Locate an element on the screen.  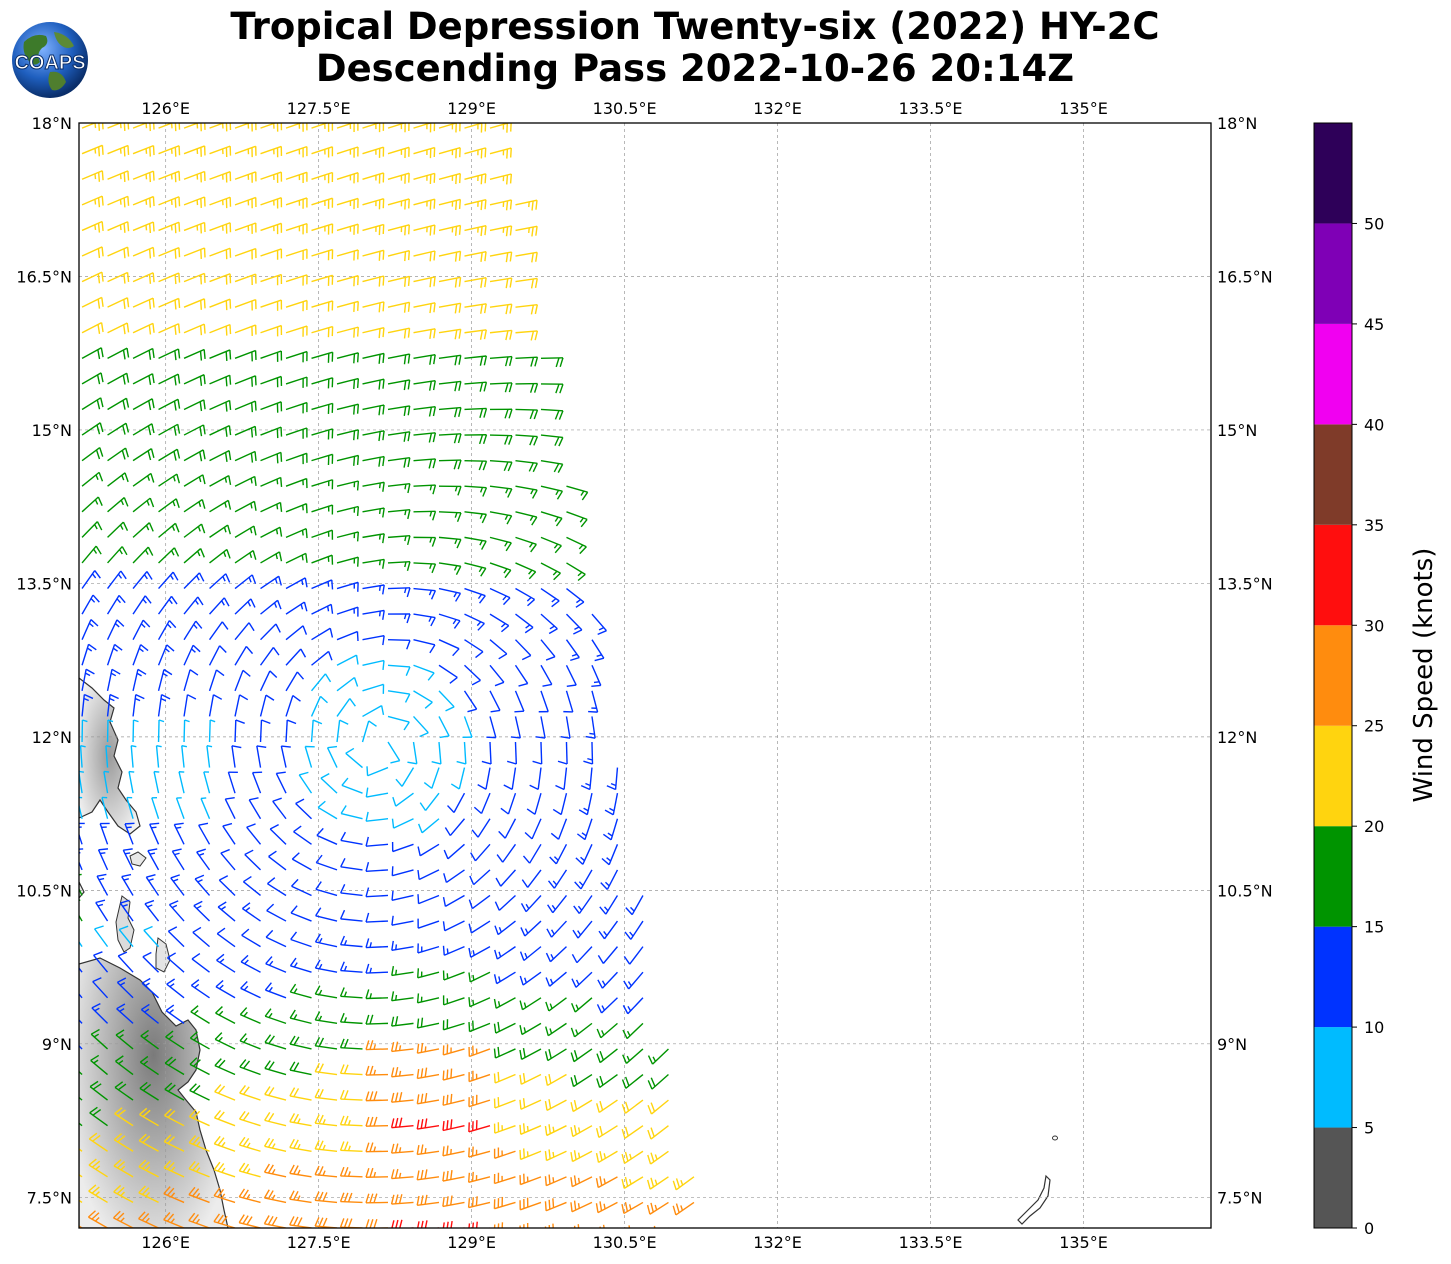
x-tick-label-bottom: 132°E is located at coordinates (777, 1242).